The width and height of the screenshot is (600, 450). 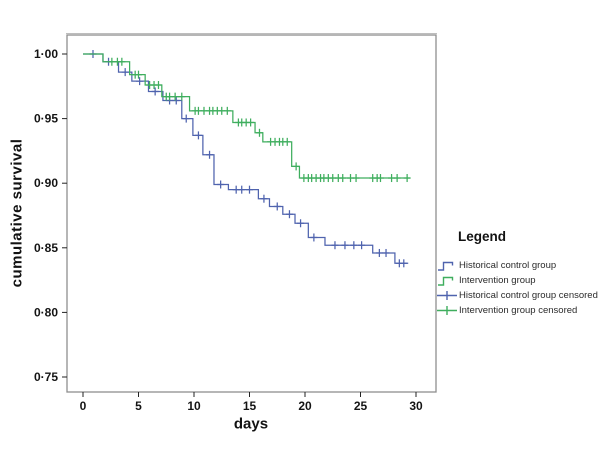 I want to click on legend-item: Intervention group, so click(x=517, y=280).